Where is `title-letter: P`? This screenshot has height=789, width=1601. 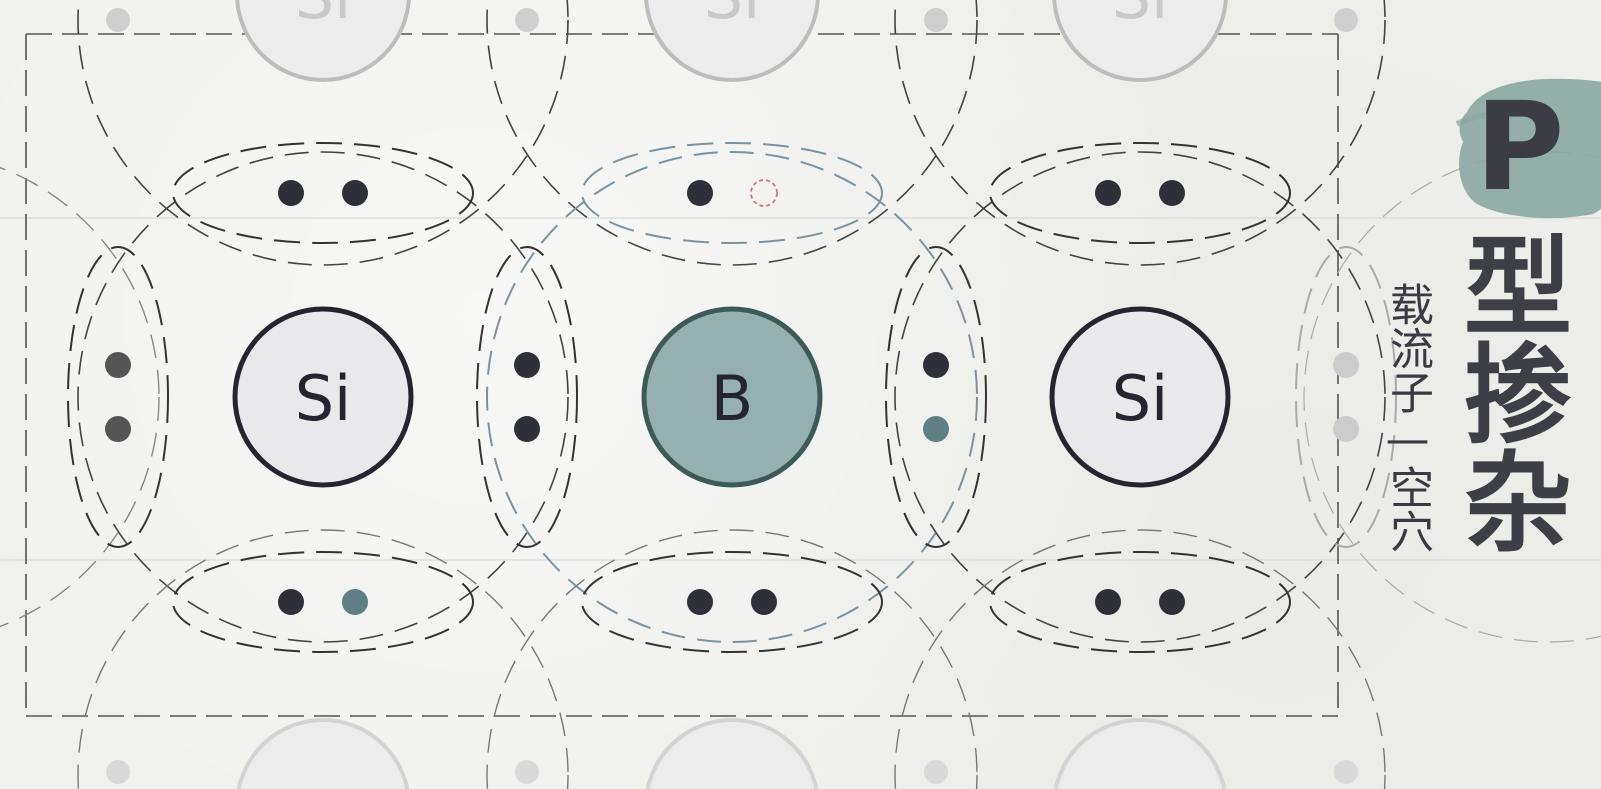 title-letter: P is located at coordinates (1520, 147).